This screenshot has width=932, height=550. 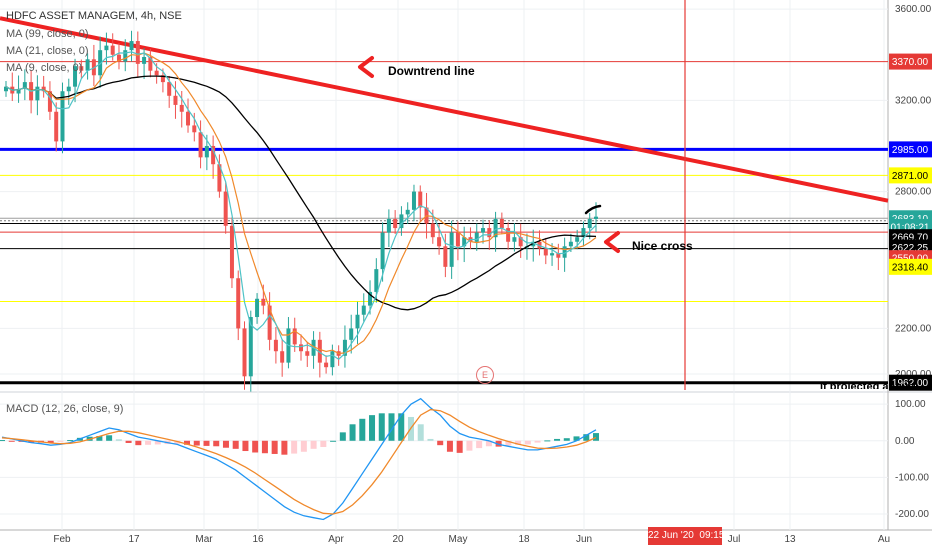 I want to click on legend-macd: MACD (12, 26, close, 9), so click(x=65, y=409).